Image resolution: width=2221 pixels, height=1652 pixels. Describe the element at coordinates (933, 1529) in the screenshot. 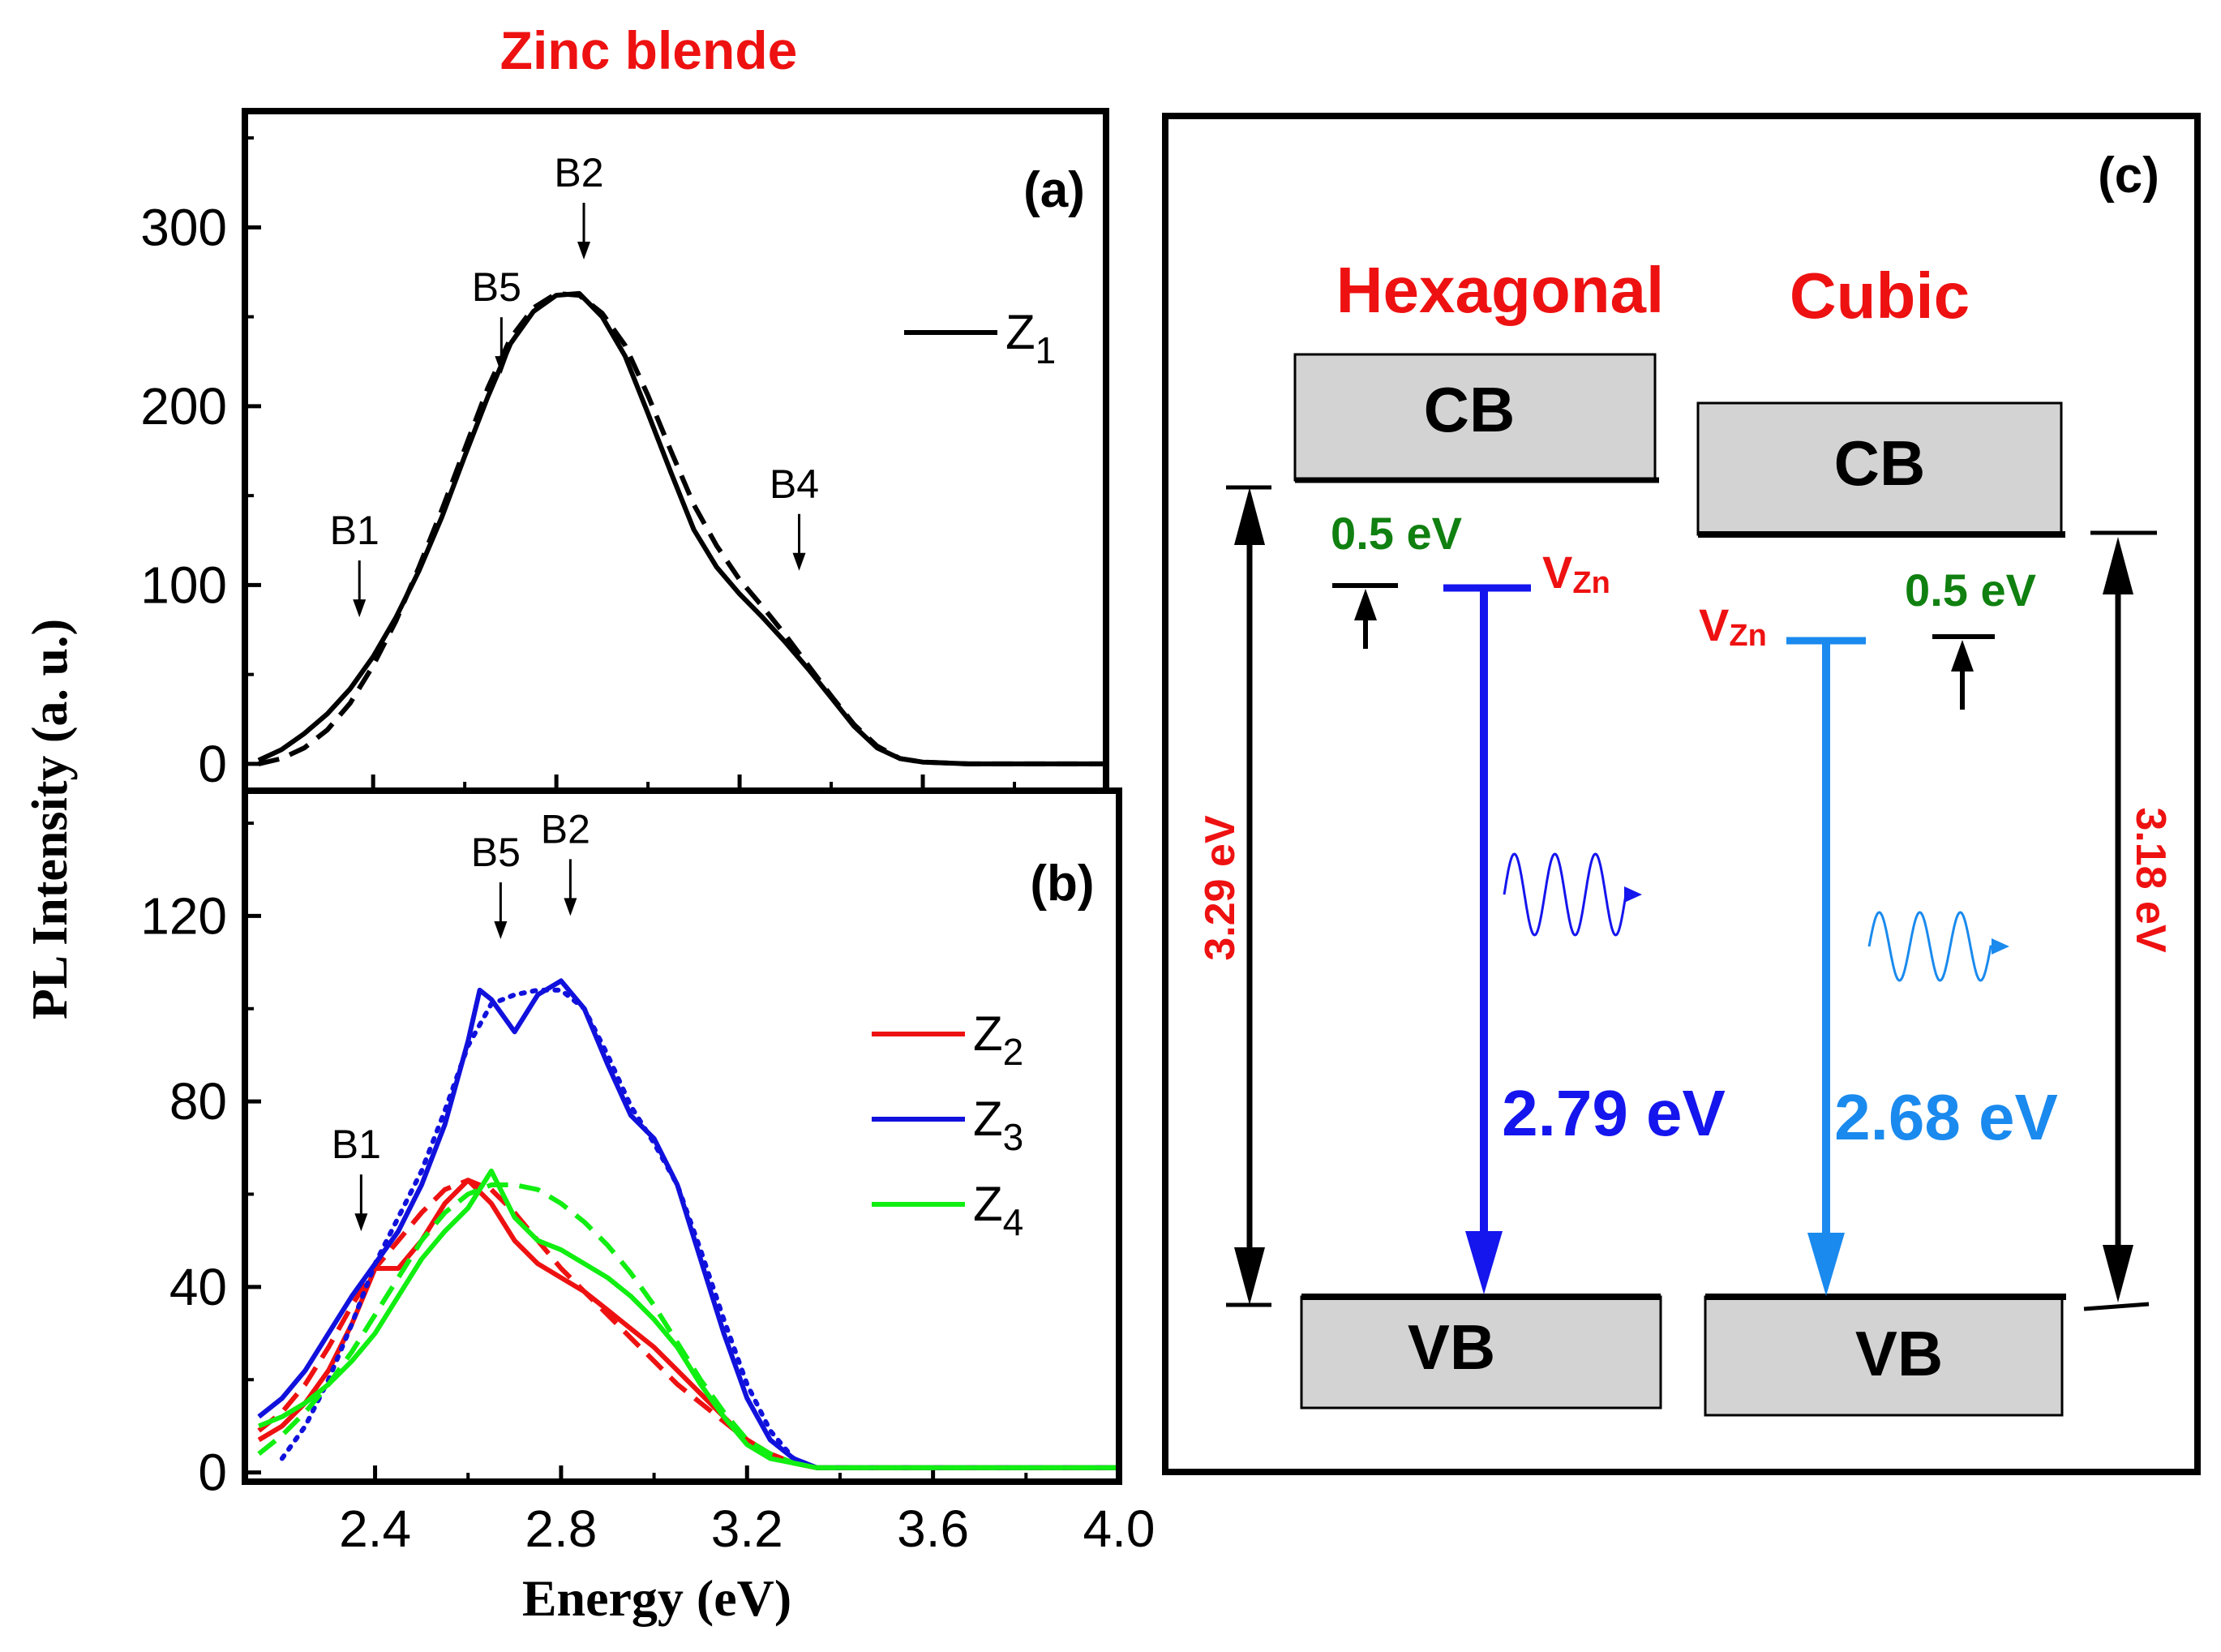

I see `x-tick-label: 3.6` at that location.